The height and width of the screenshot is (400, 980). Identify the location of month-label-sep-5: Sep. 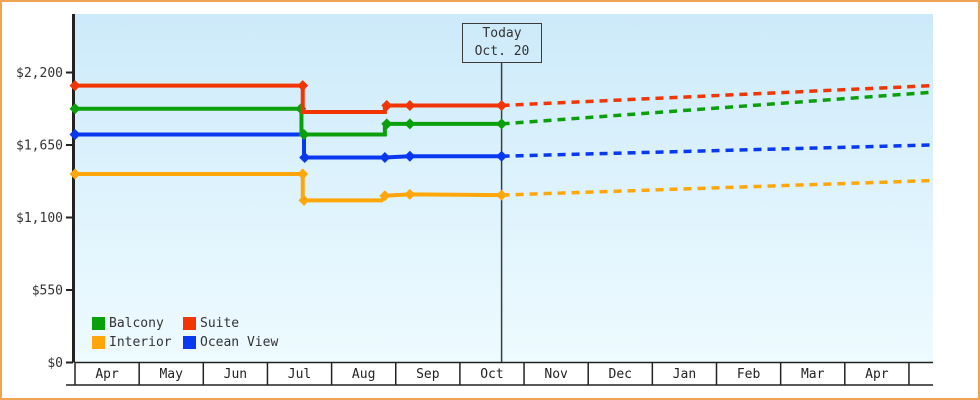
(428, 374).